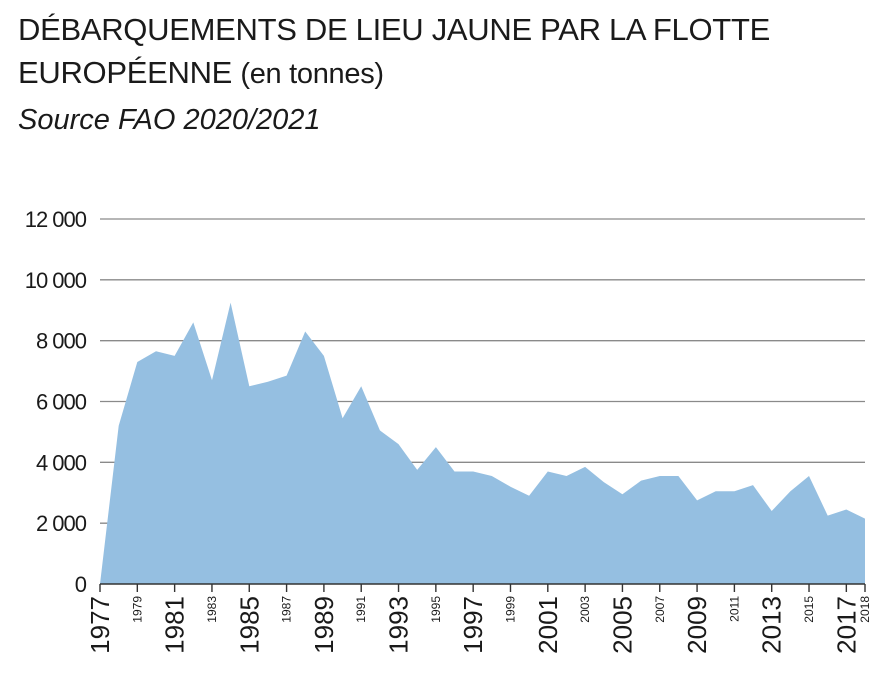 The height and width of the screenshot is (692, 895). What do you see at coordinates (81, 584) in the screenshot?
I see `y-tick-label: 0` at bounding box center [81, 584].